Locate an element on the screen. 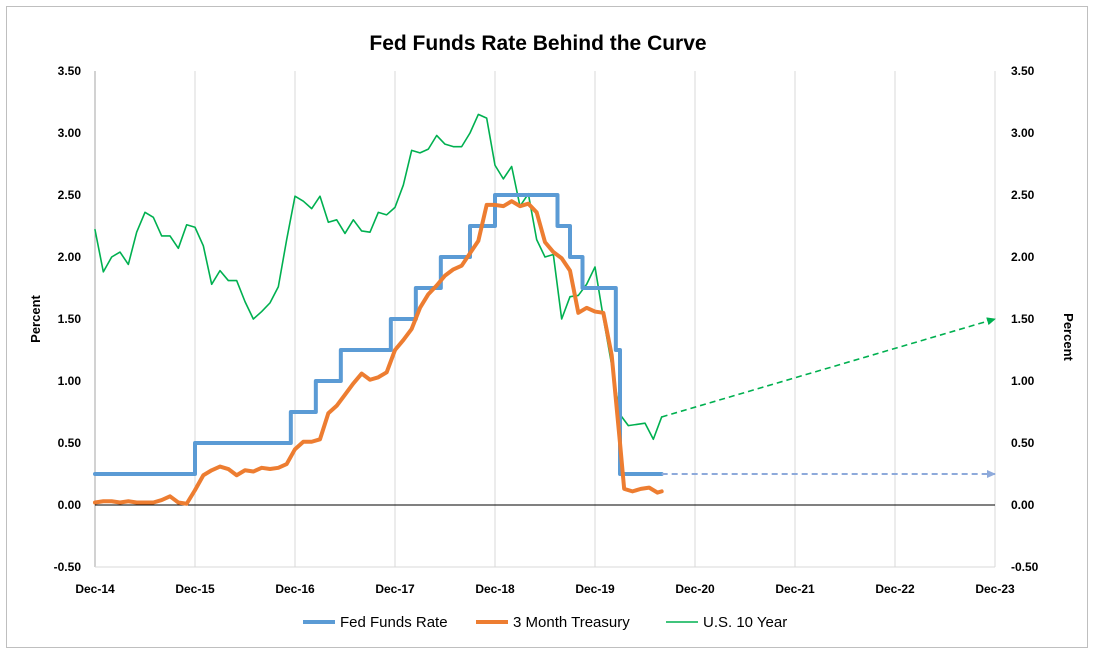 The image size is (1097, 655). legend-label-u-s-10-year: U.S. 10 Year is located at coordinates (745, 622).